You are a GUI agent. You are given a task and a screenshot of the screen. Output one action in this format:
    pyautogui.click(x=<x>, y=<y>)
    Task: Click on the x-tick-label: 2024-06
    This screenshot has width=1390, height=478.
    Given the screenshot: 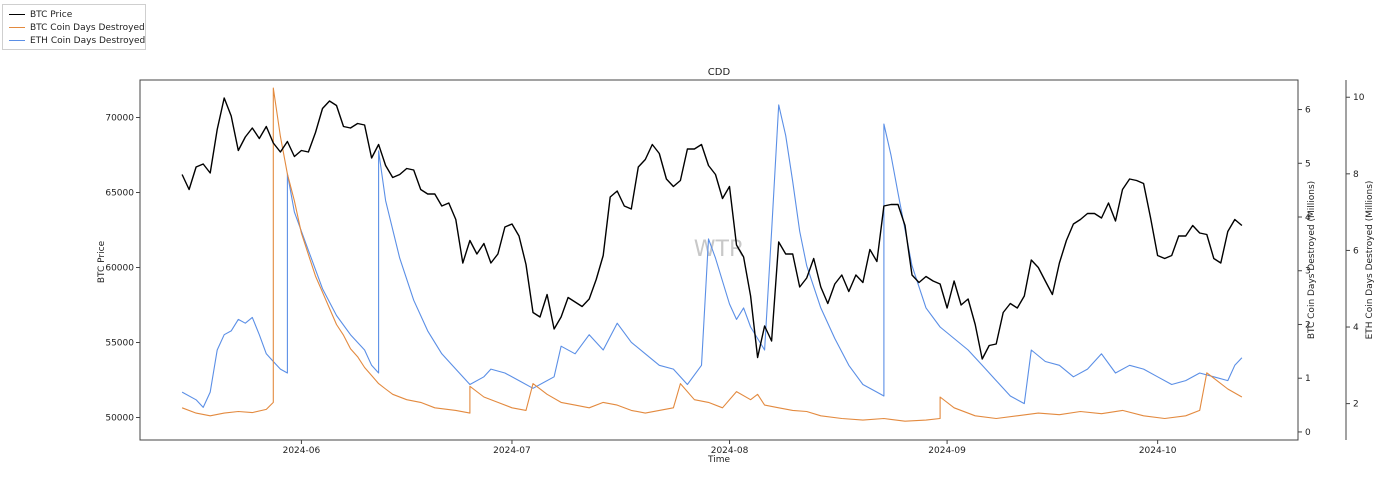 What is the action you would take?
    pyautogui.click(x=302, y=451)
    